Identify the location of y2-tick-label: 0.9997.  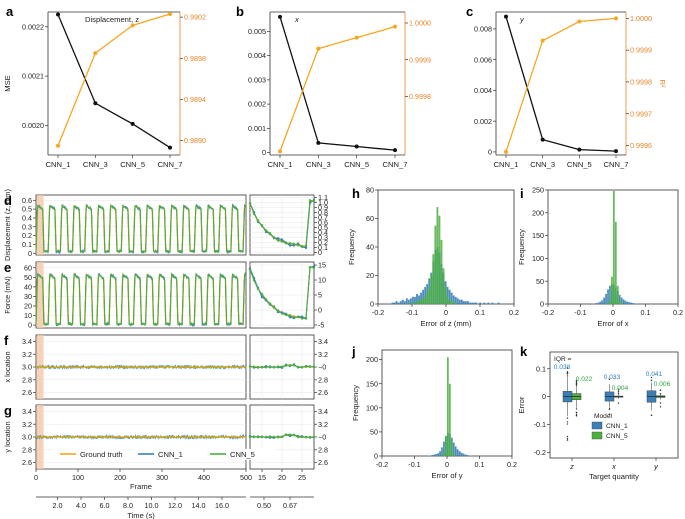
(641, 113).